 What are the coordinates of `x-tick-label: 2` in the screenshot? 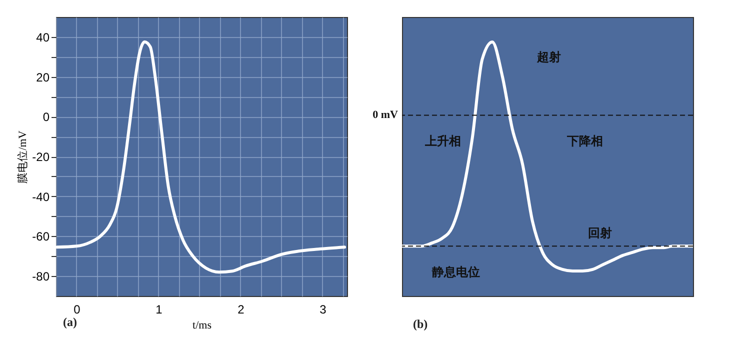 It's located at (241, 309).